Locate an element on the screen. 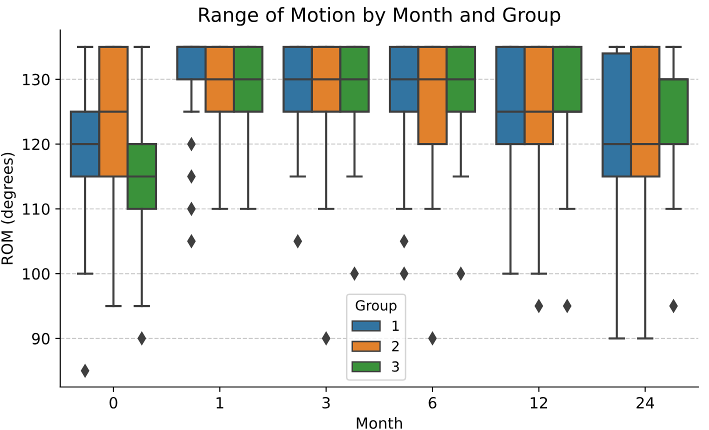  x-tick-label: 0 is located at coordinates (114, 402).